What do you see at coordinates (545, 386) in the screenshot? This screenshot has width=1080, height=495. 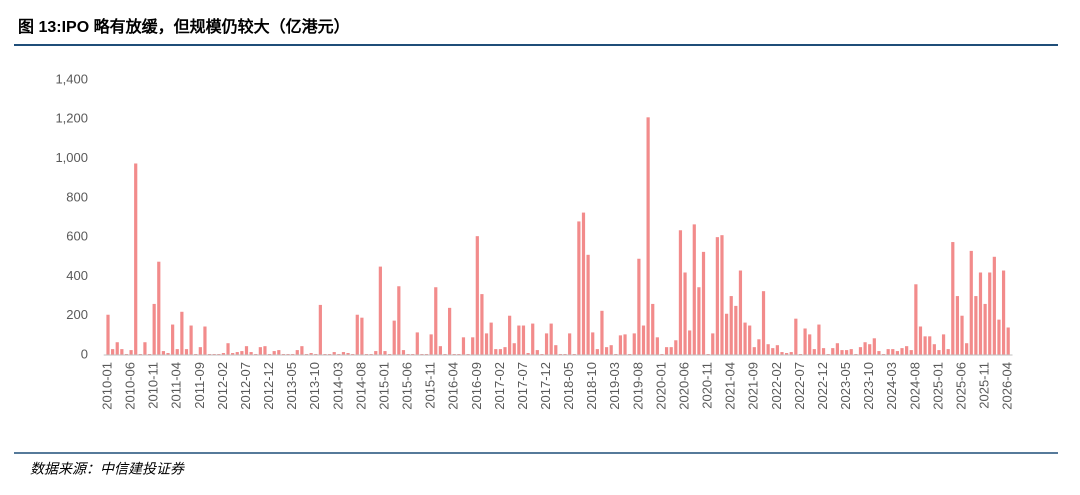 I see `x-tick-label: 2017-12` at bounding box center [545, 386].